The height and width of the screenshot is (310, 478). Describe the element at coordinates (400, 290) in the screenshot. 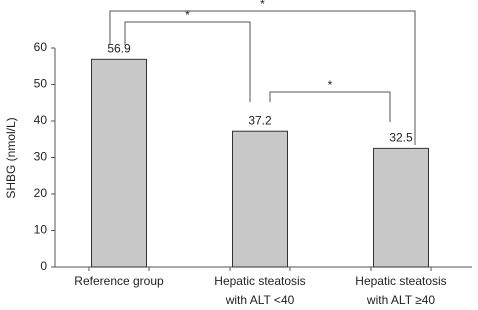

I see `x-tick-label: Hepatic steatosis with ALT ≥40` at that location.